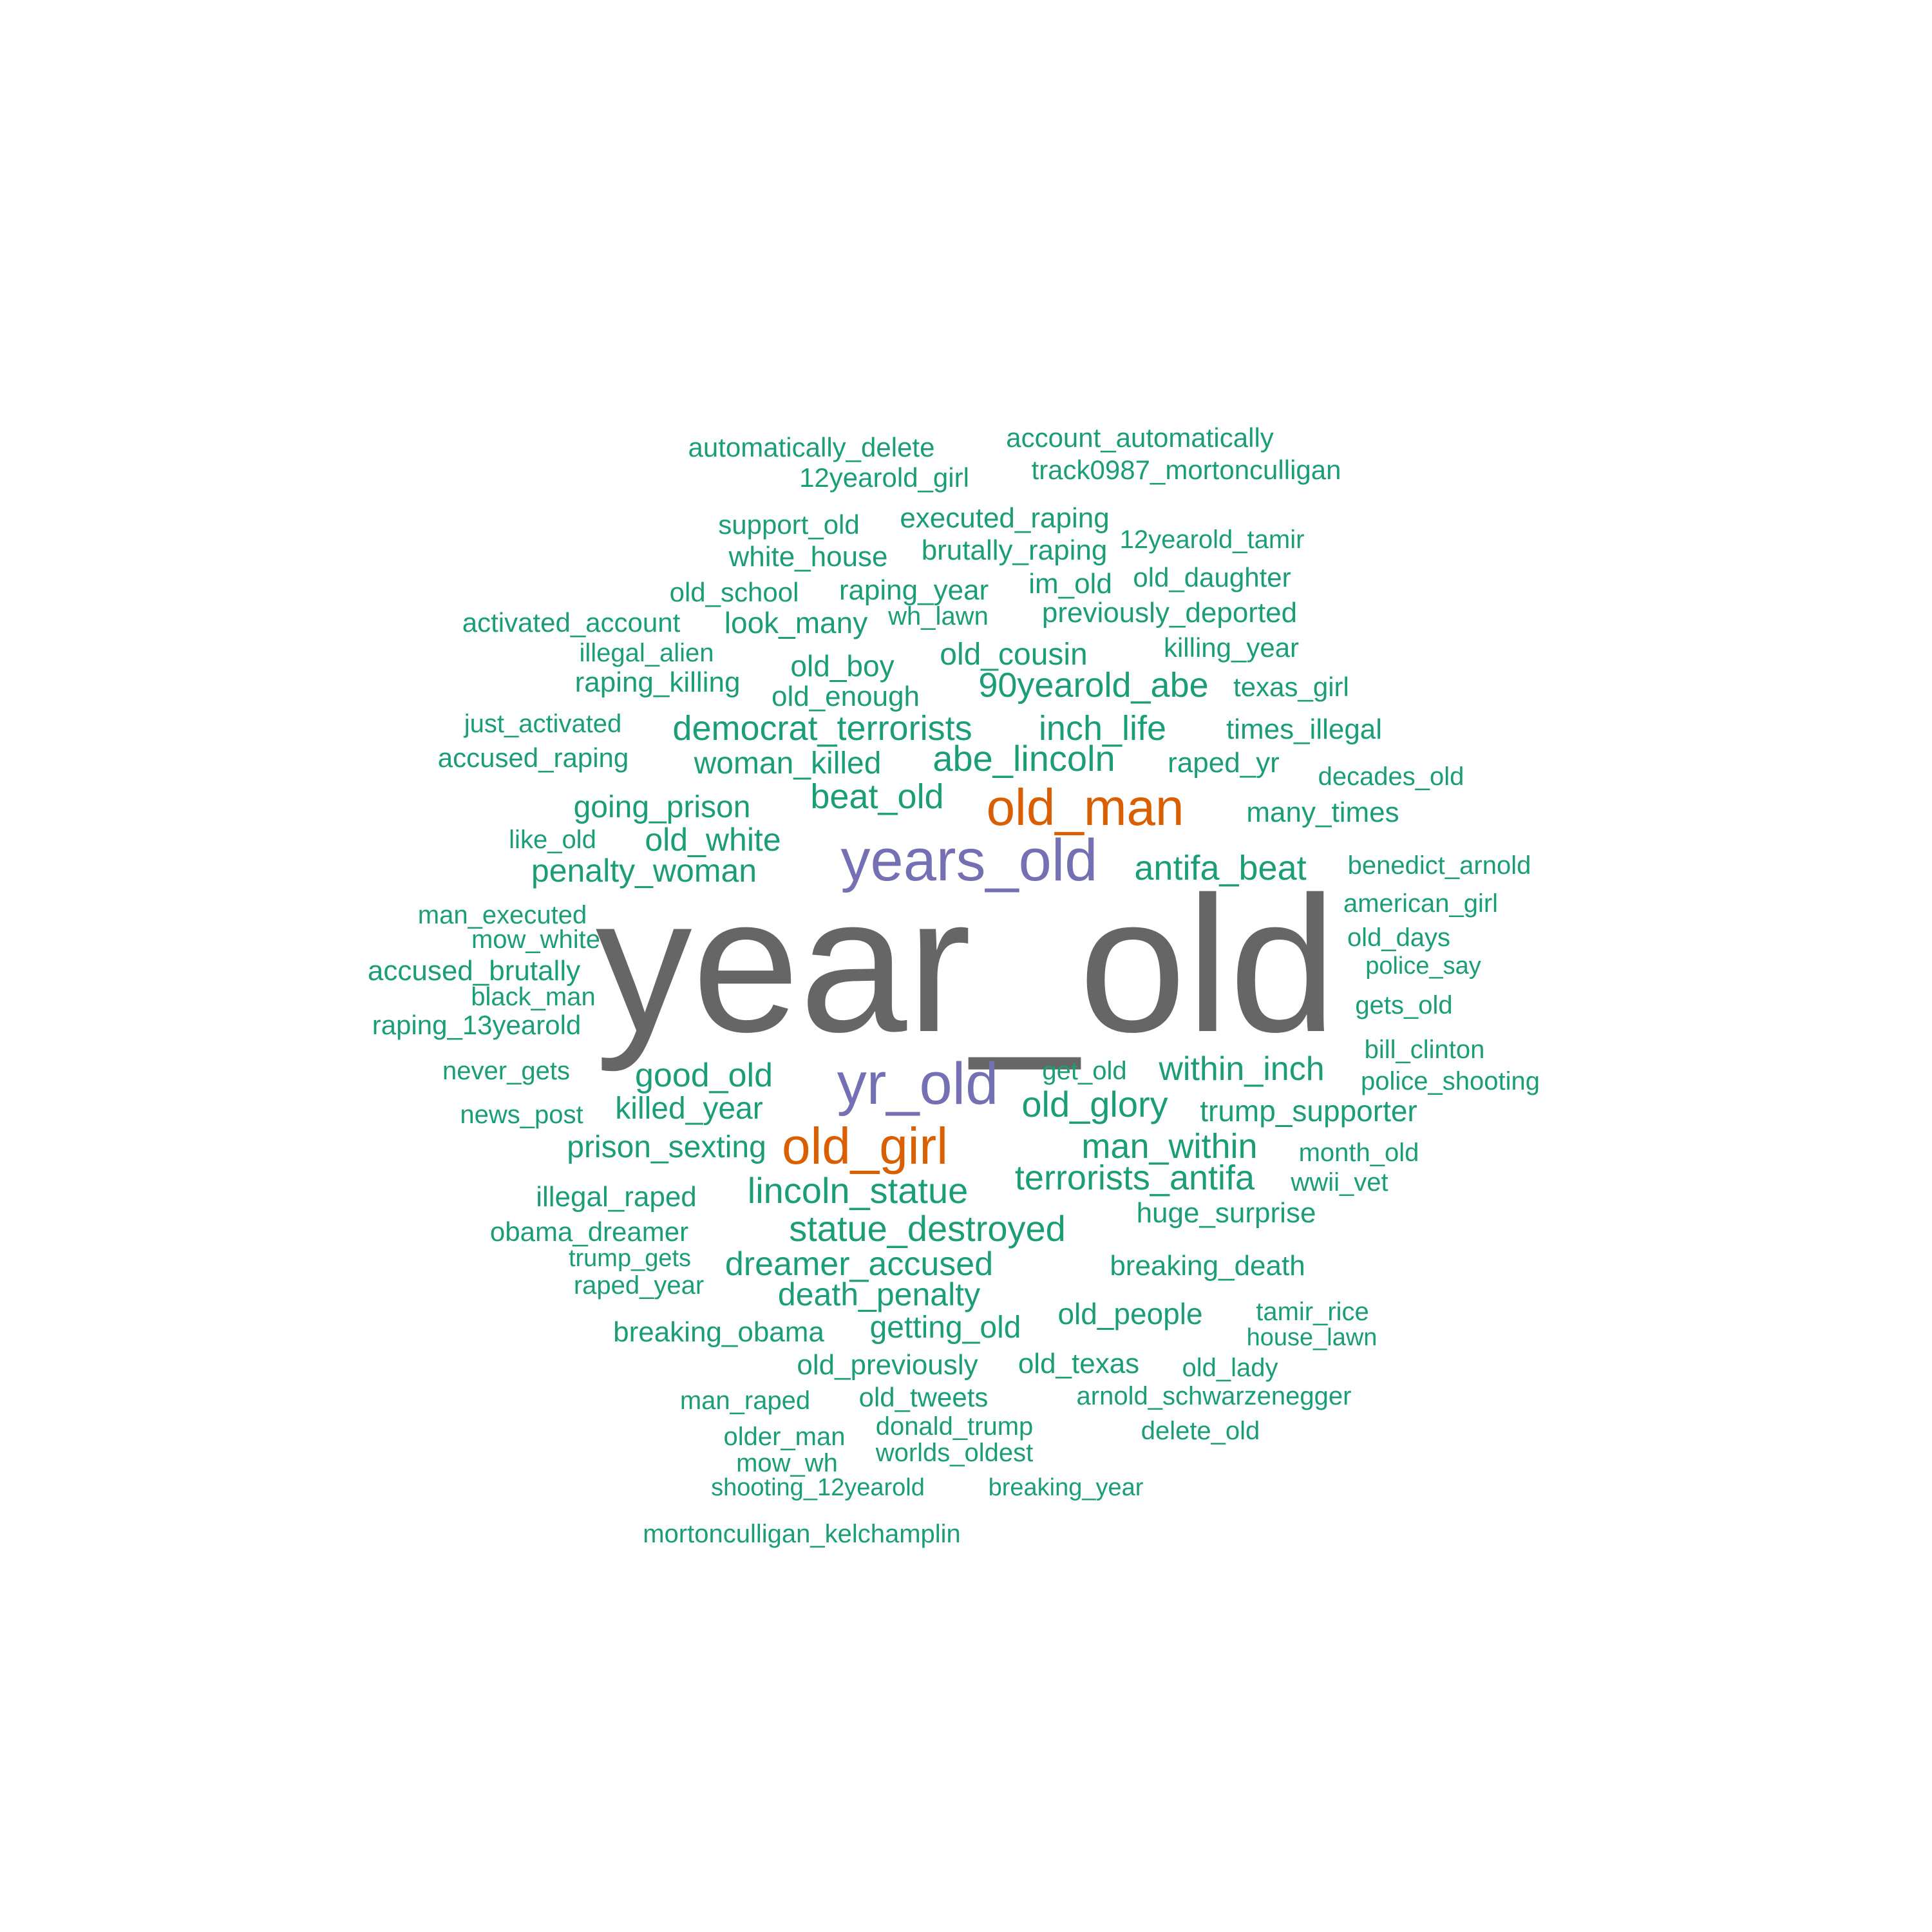  I want to click on word-lincoln-statue: lincoln_statue, so click(858, 1190).